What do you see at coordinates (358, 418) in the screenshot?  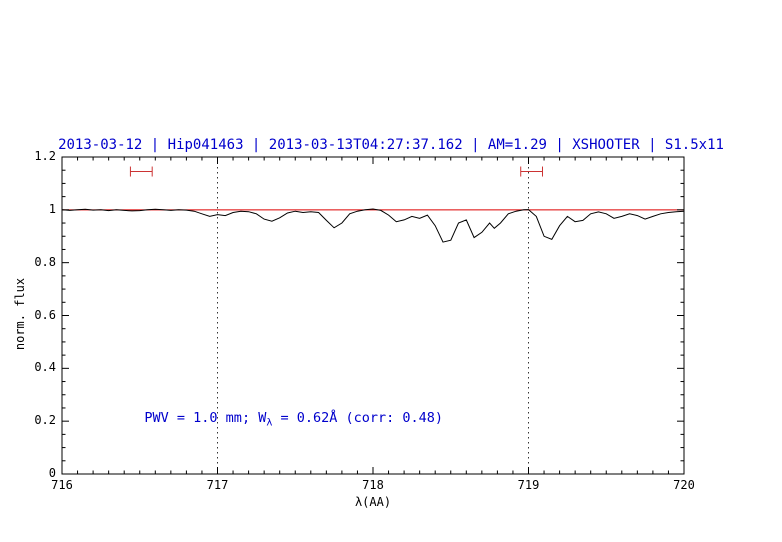 I see `annotation-suffix: = 0.62Å (corr: 0.48)` at bounding box center [358, 418].